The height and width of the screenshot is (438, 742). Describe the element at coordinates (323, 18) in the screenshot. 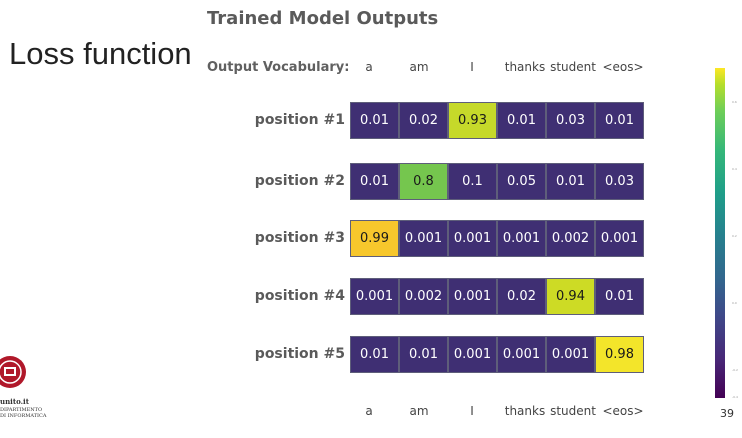

I see `figure-title: Trained Model Outputs` at that location.